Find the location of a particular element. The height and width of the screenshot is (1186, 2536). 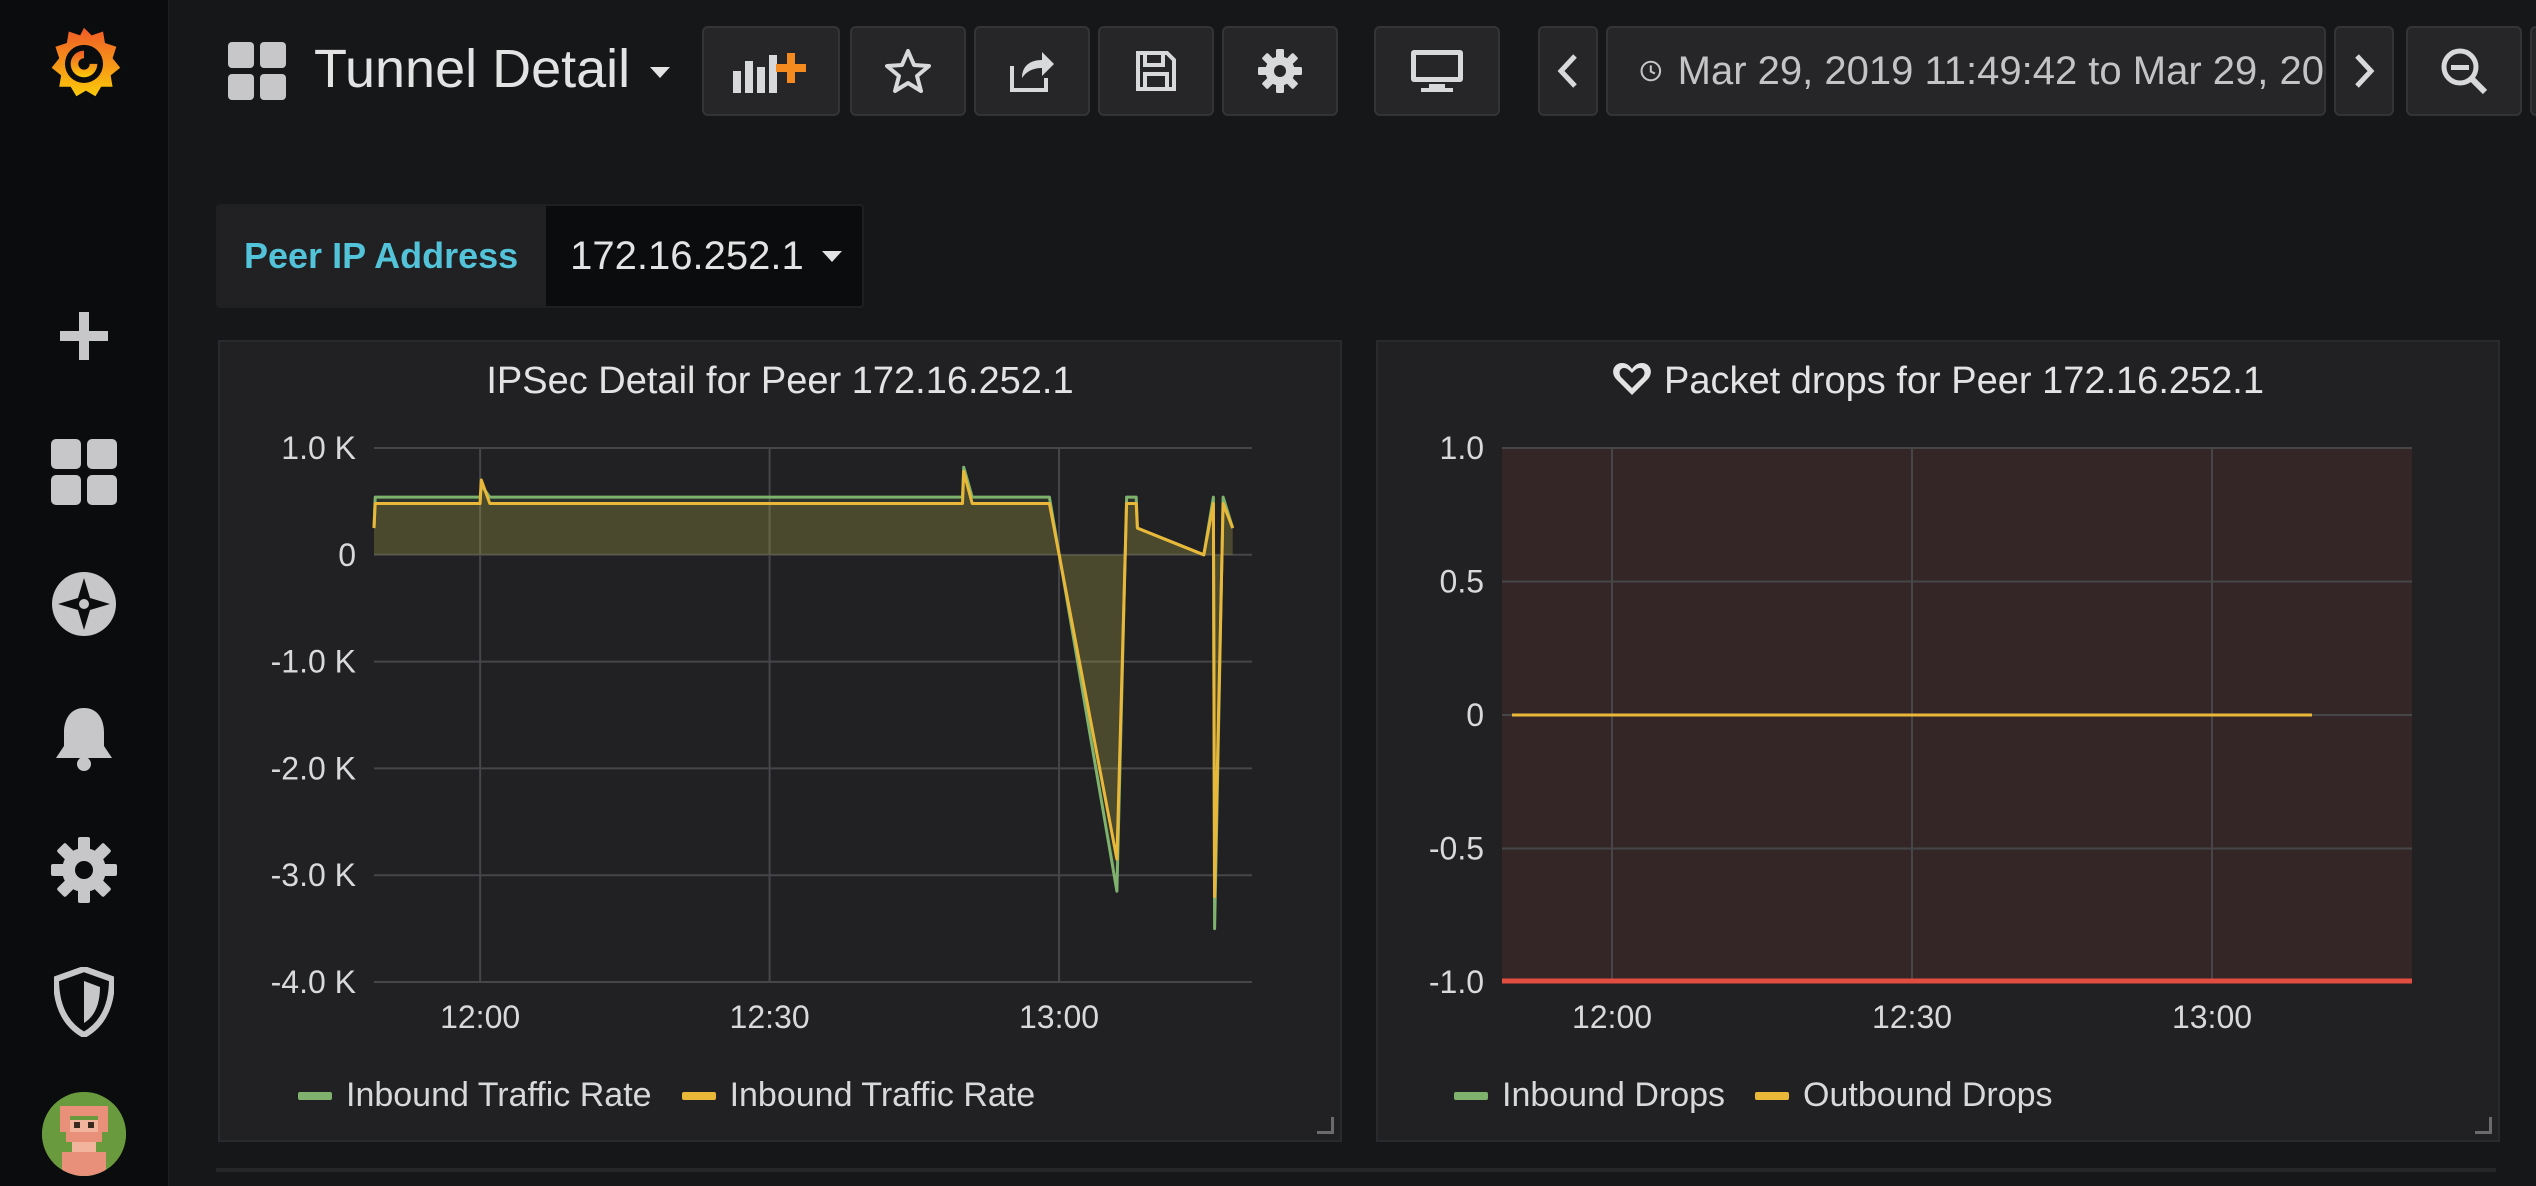

dashboard-title-picker: Tunnel Detail is located at coordinates (492, 69).